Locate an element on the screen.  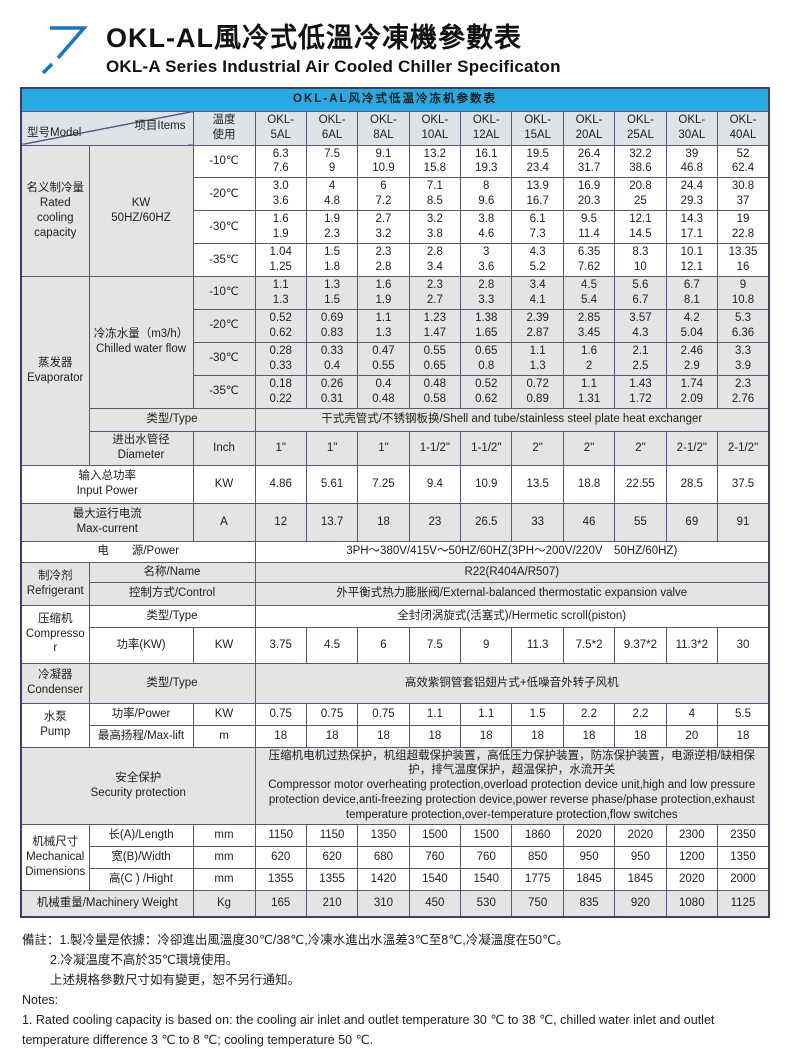
width-cell: 760 is located at coordinates (435, 858).